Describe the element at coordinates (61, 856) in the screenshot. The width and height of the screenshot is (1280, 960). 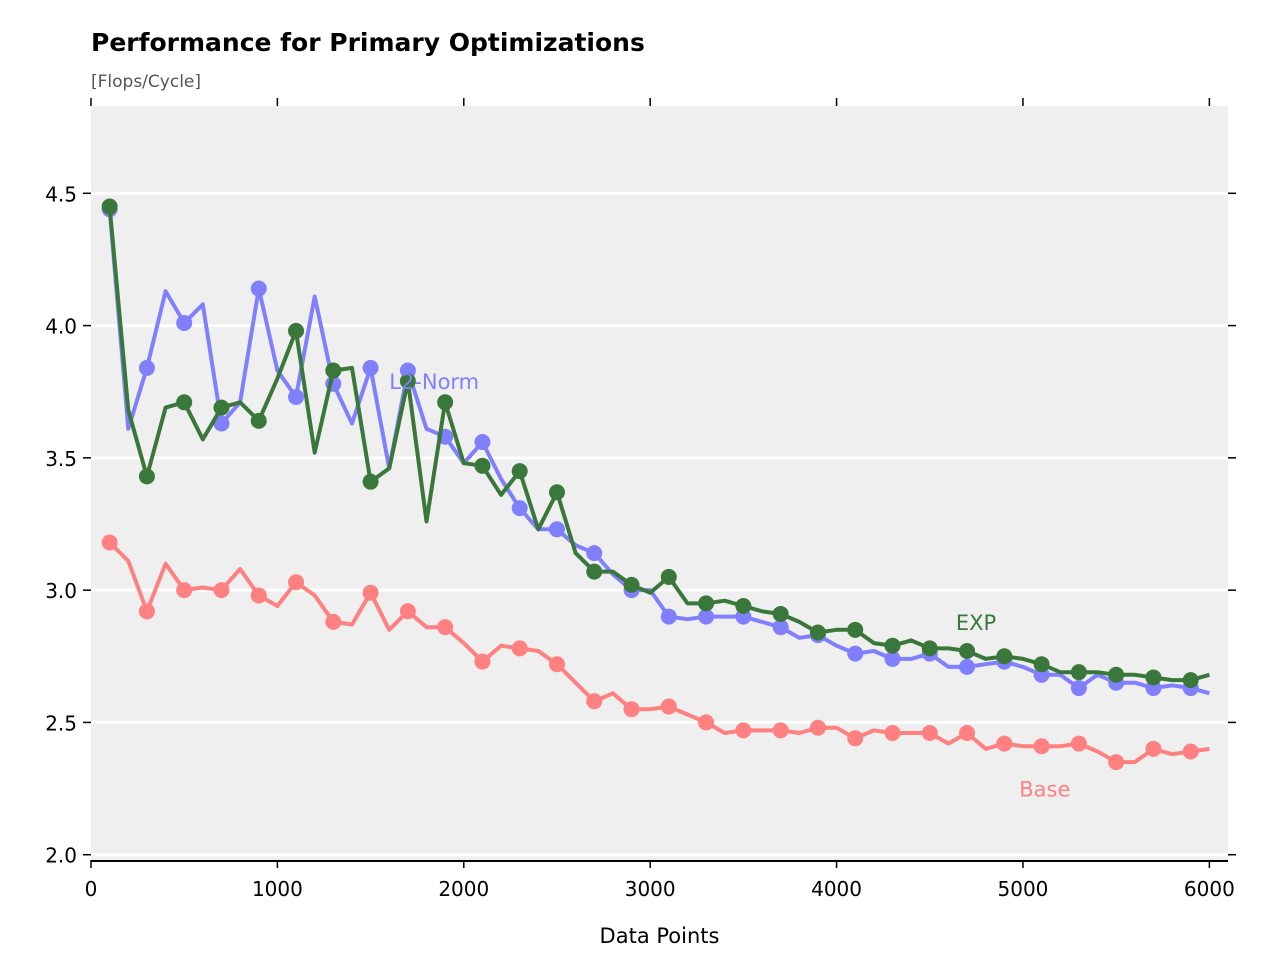
I see `y-tick-label: 2.0` at that location.